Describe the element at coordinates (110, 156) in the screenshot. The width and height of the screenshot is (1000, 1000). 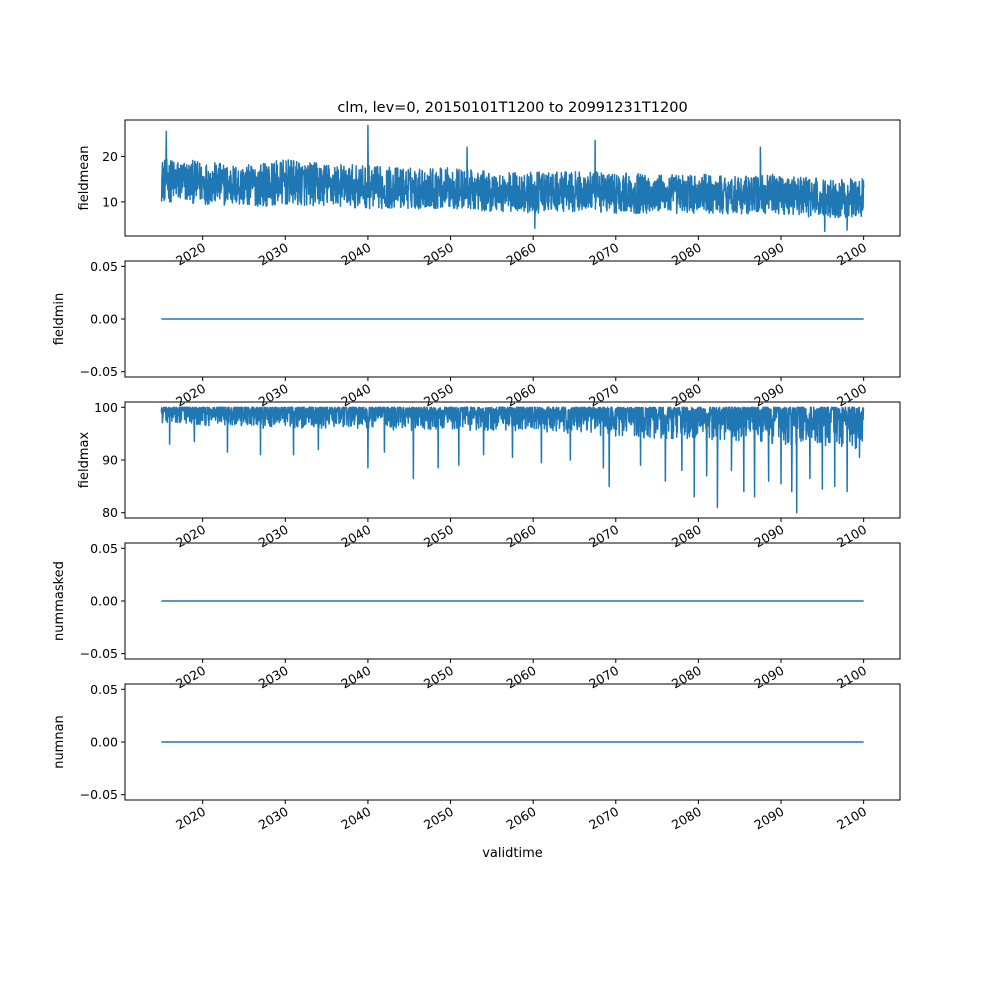
I see `y-tick-label: 20` at that location.